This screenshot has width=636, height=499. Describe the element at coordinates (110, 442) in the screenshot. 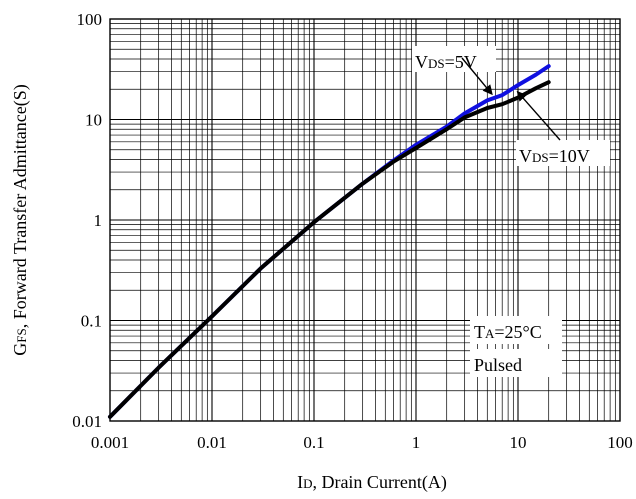

I see `x-tick-label: 0.001` at that location.